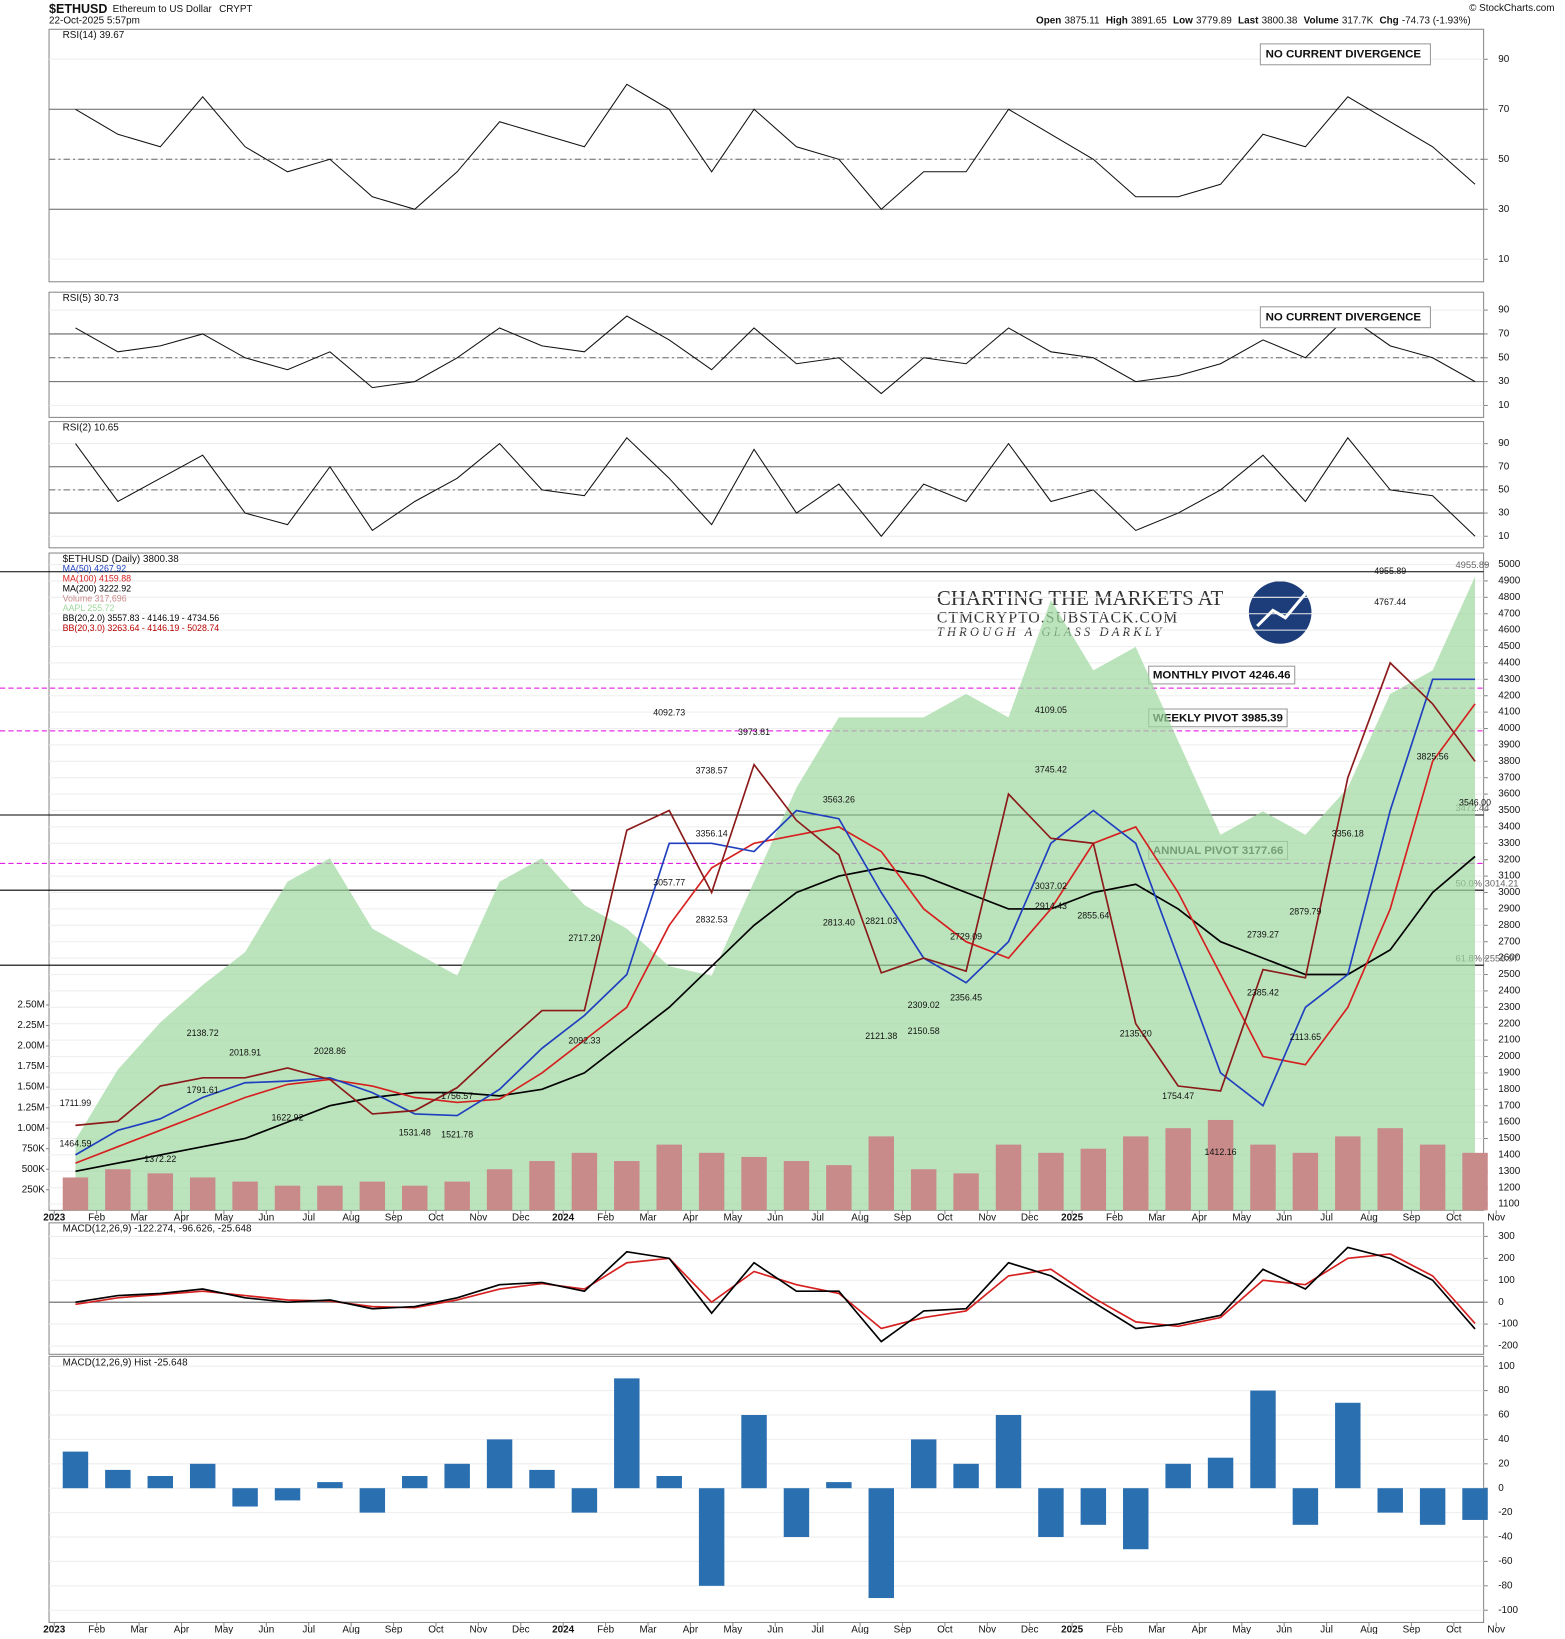  Describe the element at coordinates (54, 1217) in the screenshot. I see `x-tick-label: 2023` at that location.